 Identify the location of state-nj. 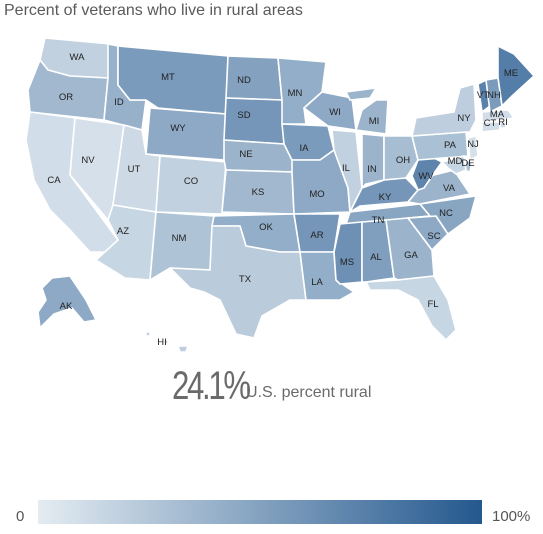
(473, 148).